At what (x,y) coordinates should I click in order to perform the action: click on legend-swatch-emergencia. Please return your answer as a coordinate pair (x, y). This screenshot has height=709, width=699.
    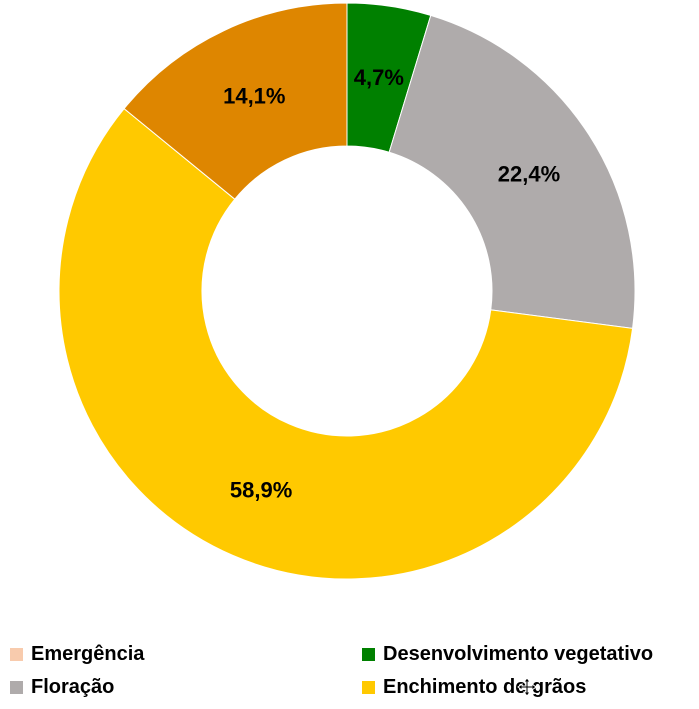
    Looking at the image, I should click on (16, 654).